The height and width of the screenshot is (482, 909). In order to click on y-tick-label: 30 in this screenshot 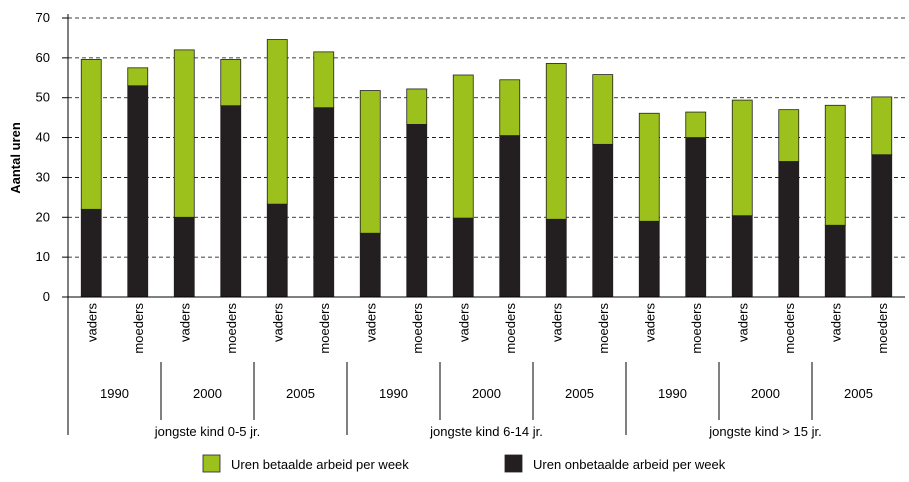, I will do `click(43, 176)`.